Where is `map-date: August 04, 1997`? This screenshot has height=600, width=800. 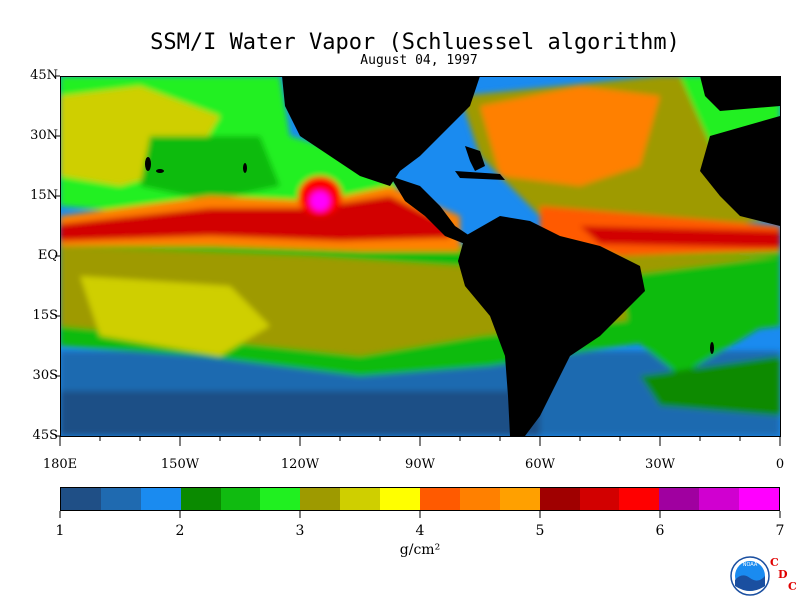 map-date: August 04, 1997 is located at coordinates (419, 60).